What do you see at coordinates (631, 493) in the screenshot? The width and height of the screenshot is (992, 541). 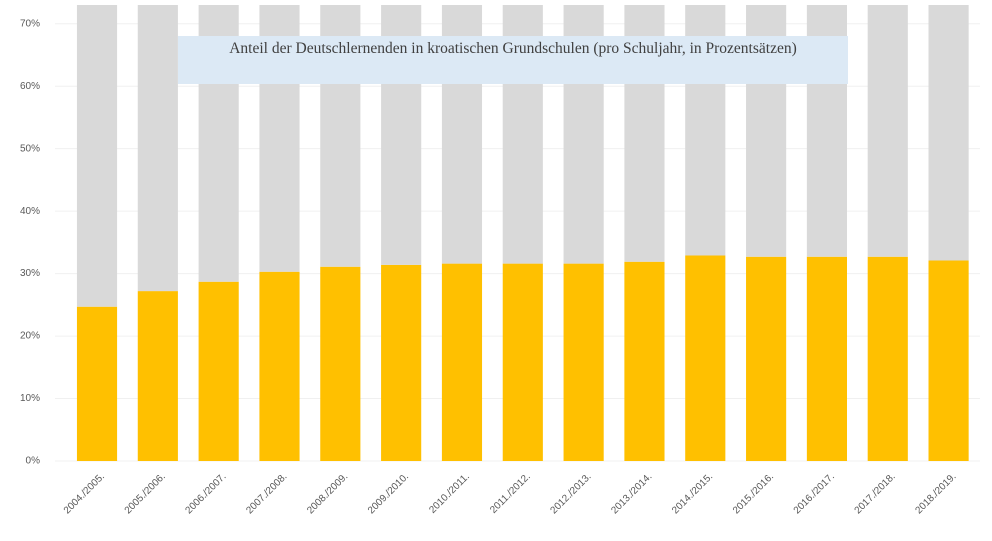 I see `x-tick-label: 2013./2014.` at bounding box center [631, 493].